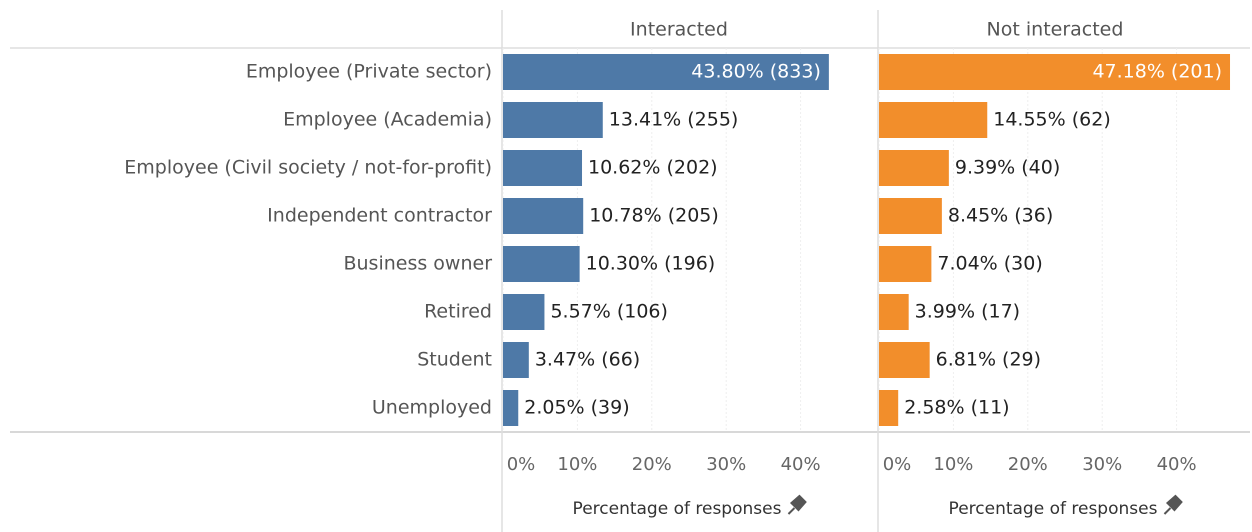  I want to click on value-label: 5.57% (106), so click(609, 312).